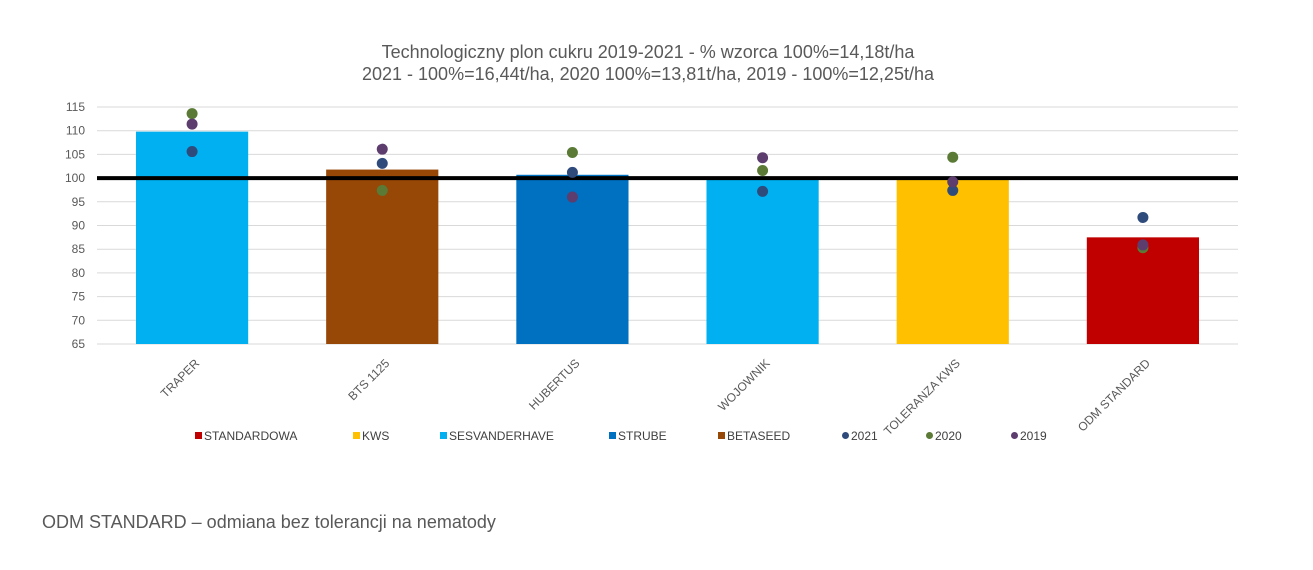 This screenshot has height=570, width=1313. I want to click on legend-label: STANDARDOWA, so click(250, 436).